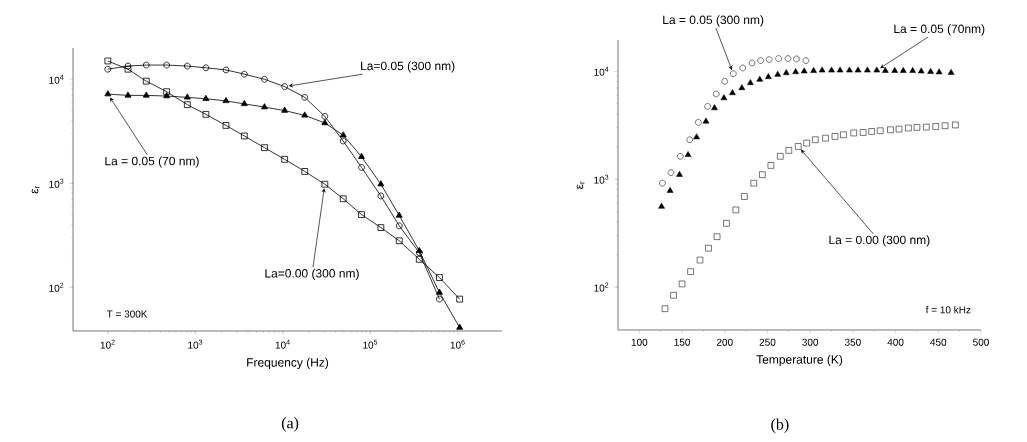 This screenshot has width=1027, height=442. I want to click on annotation: La=0.05 (300 nm), so click(408, 67).